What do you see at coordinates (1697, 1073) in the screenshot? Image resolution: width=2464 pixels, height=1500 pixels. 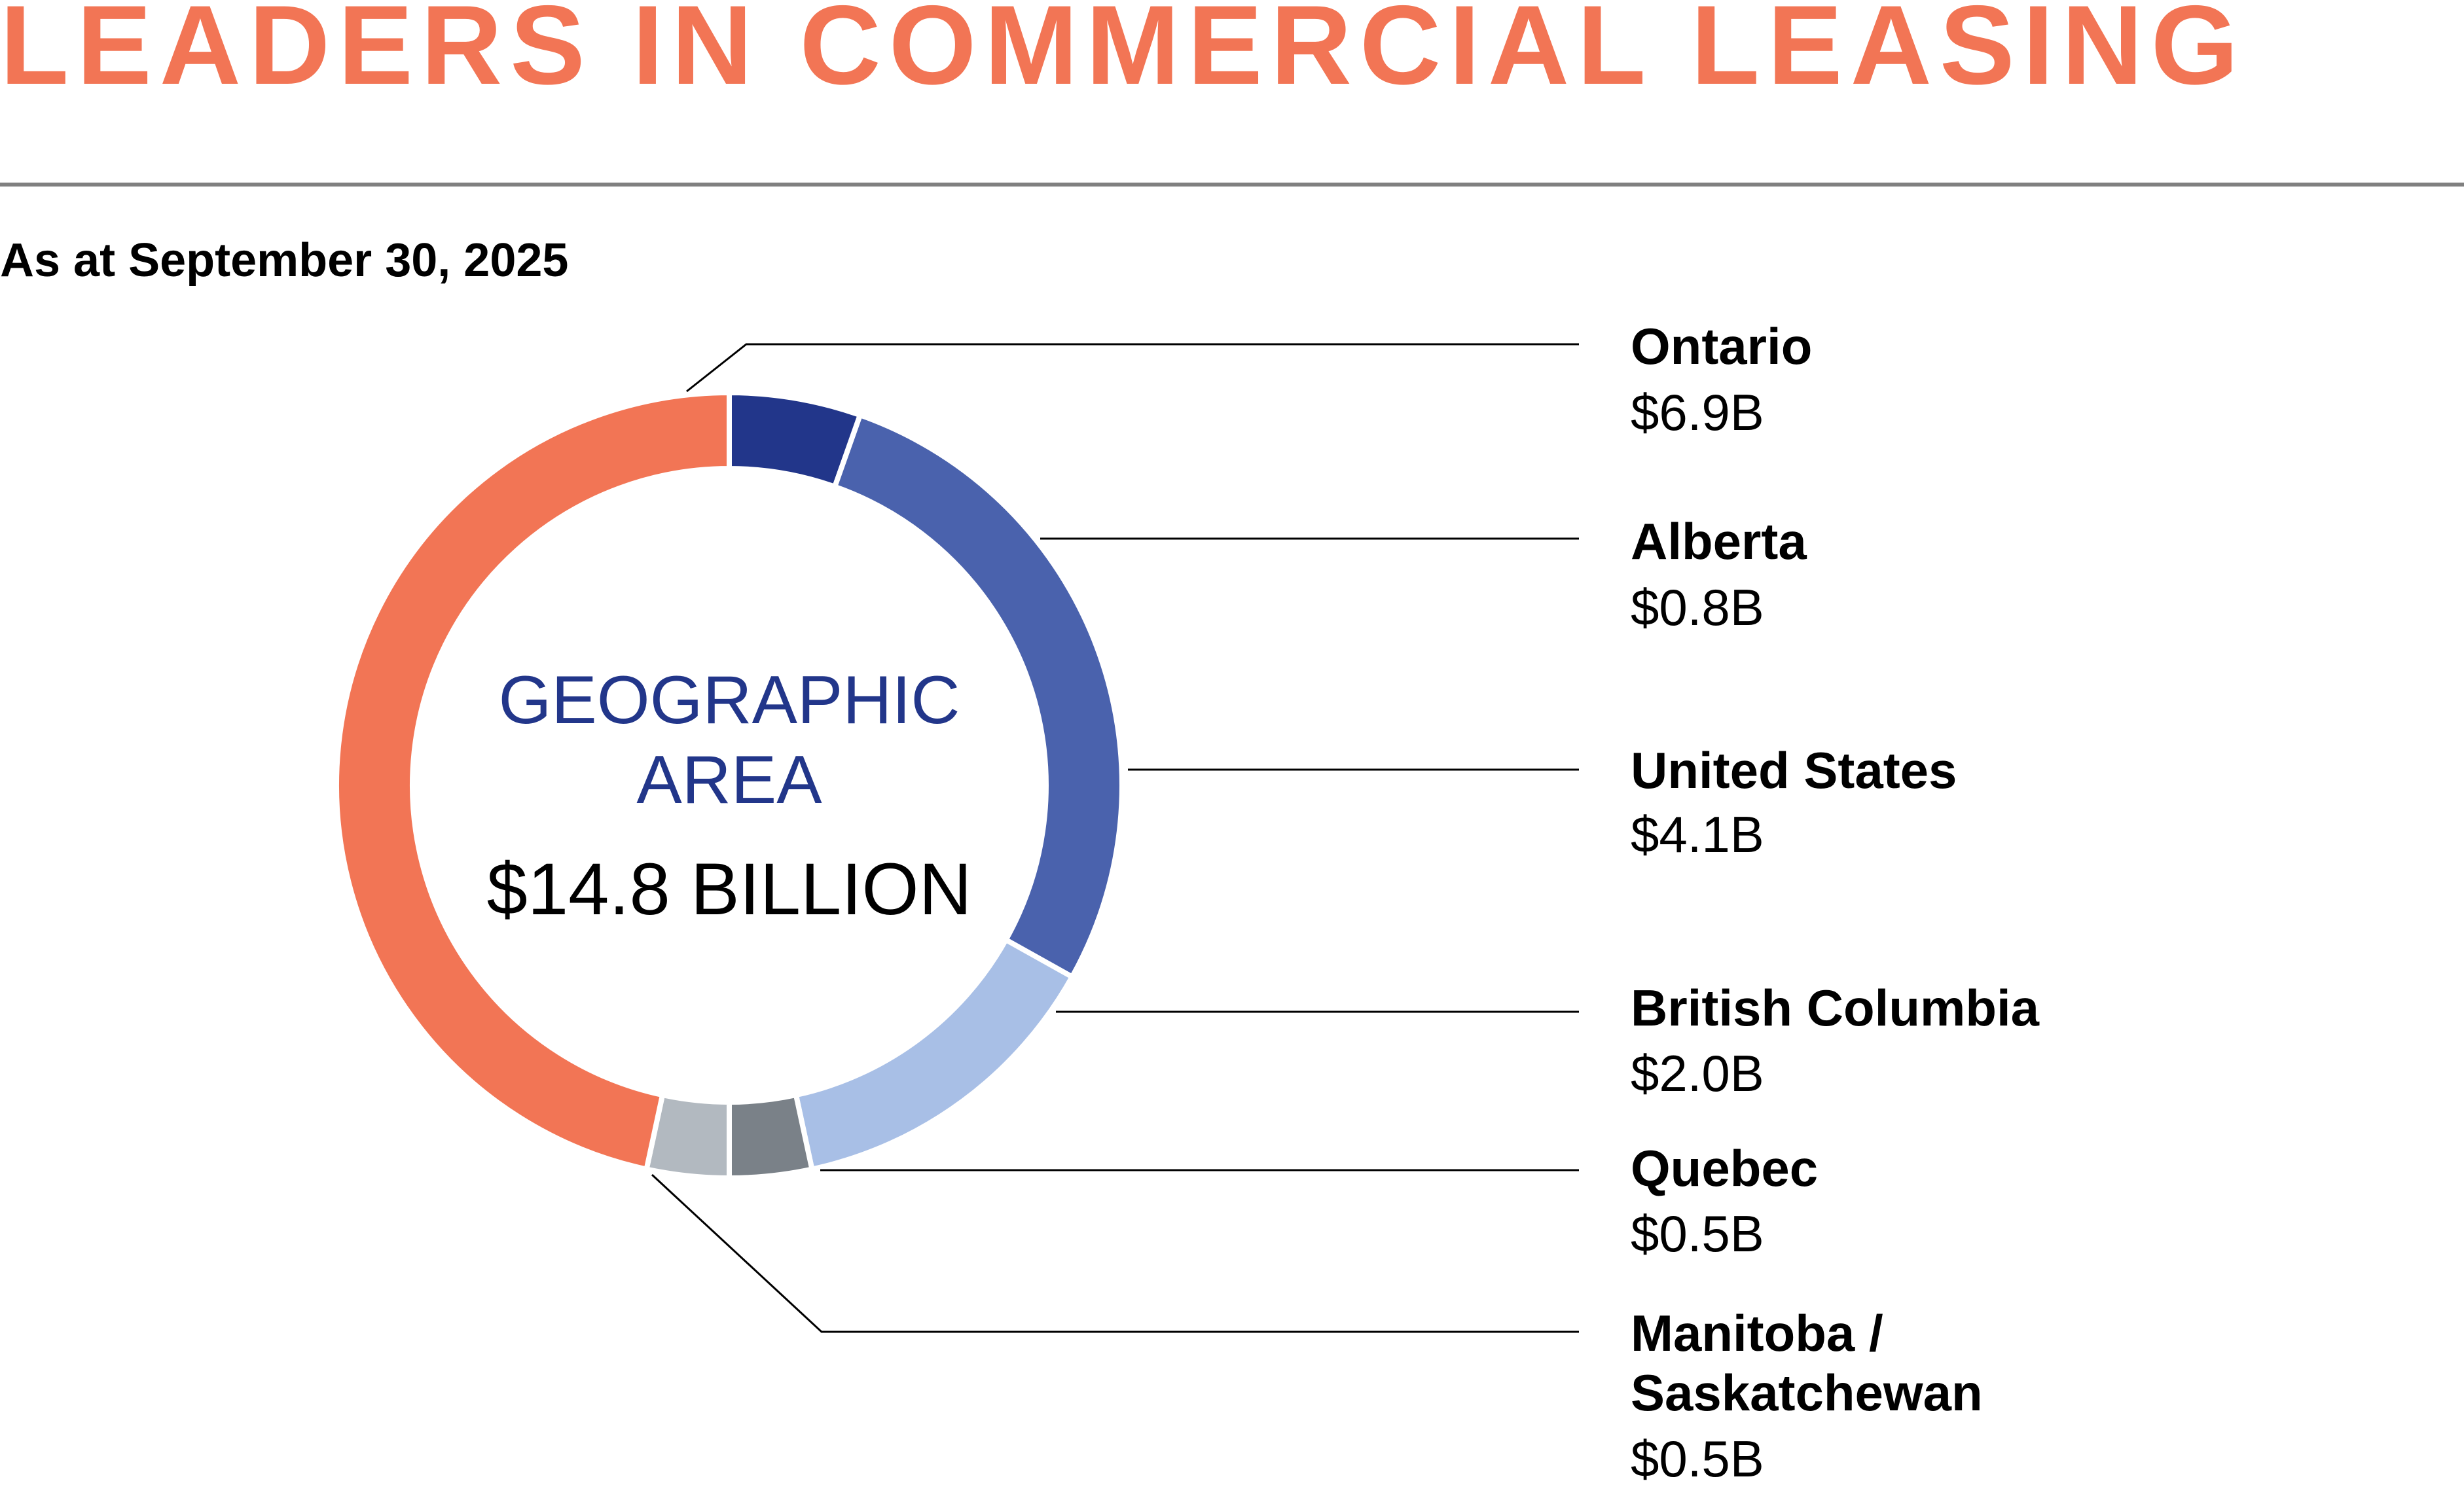 I see `legend-value: $2.0B` at bounding box center [1697, 1073].